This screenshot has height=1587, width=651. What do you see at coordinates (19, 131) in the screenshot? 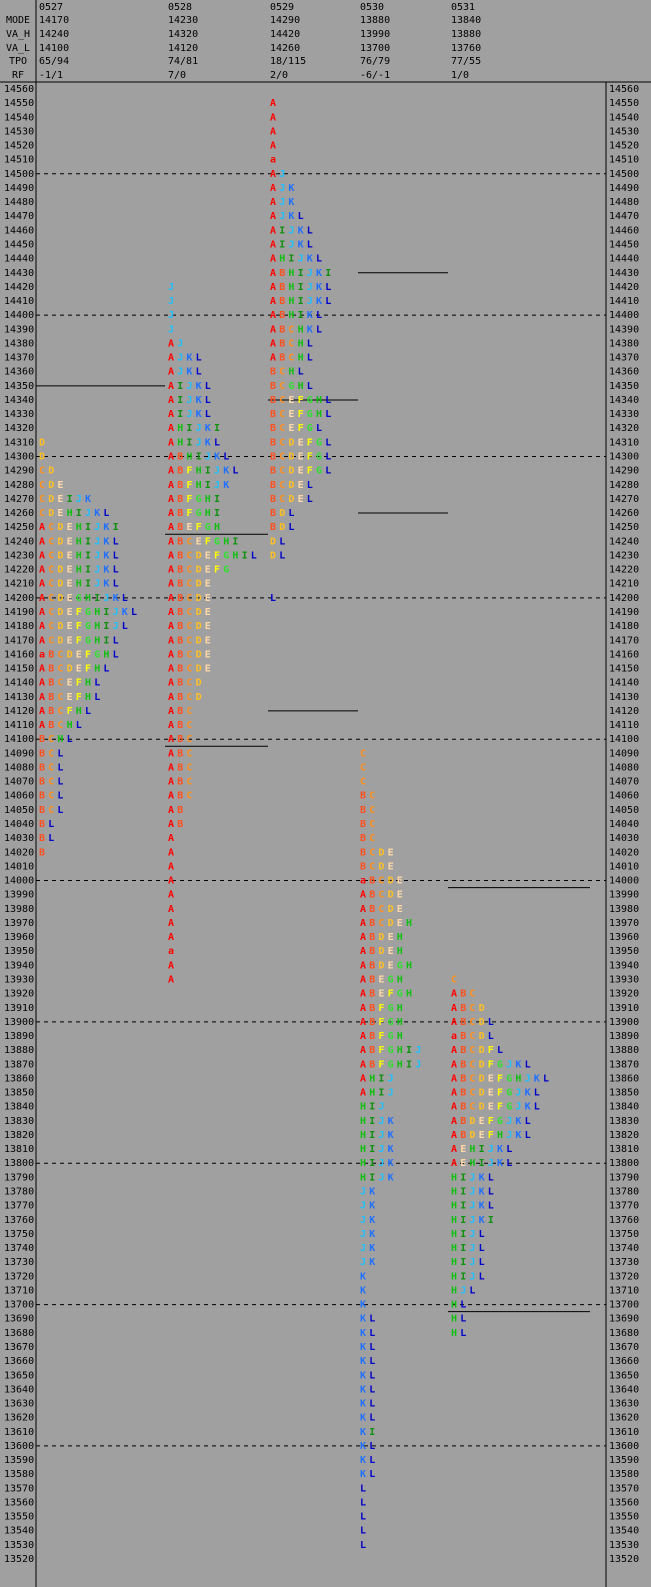
I see `y-tick-label: 14530` at bounding box center [19, 131].